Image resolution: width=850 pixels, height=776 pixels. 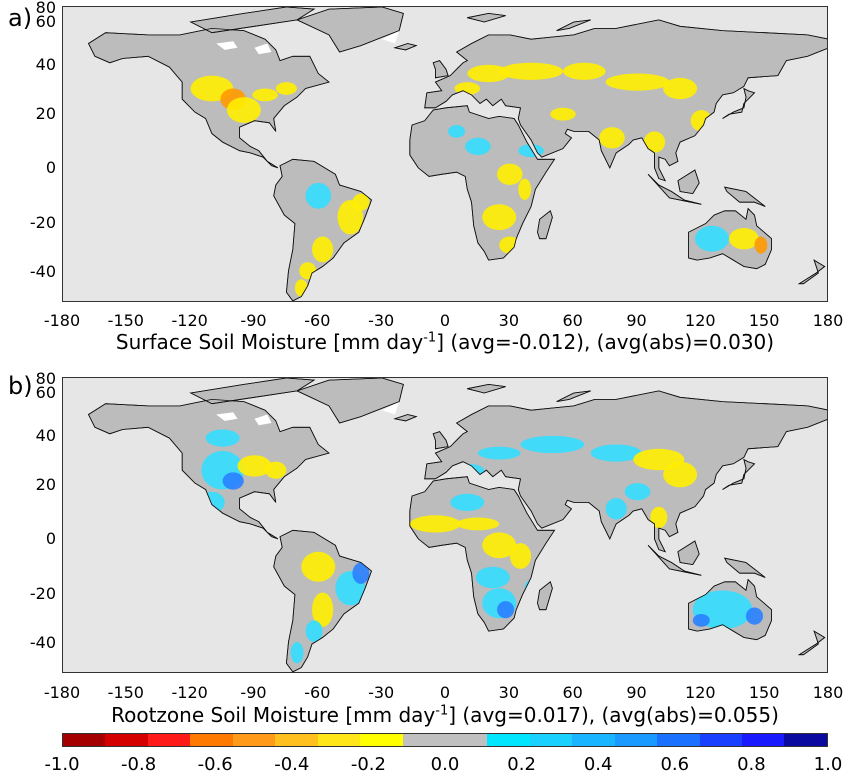 I want to click on panel-b-caption-post: ] (avg=0.017), (avg(abs)=0.055), so click(x=613, y=715).